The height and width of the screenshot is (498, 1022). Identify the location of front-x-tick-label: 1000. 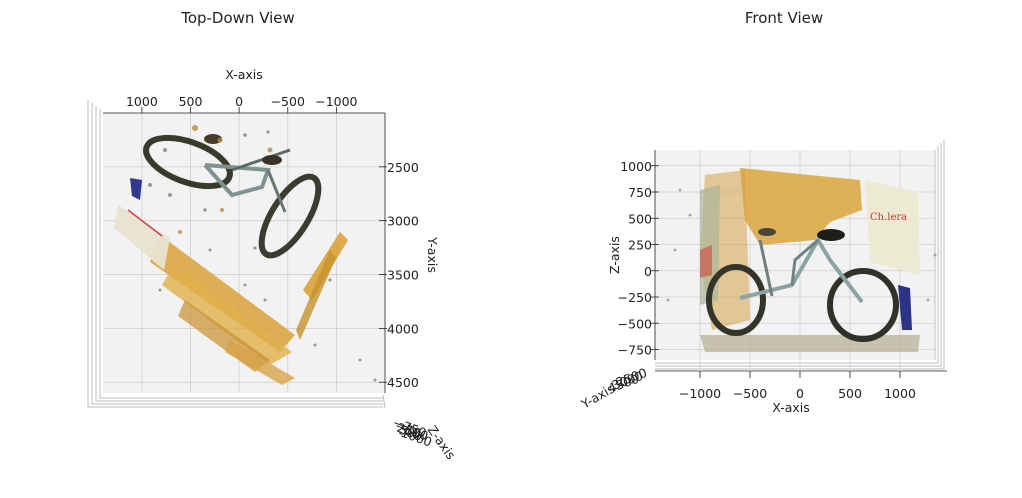
(900, 393).